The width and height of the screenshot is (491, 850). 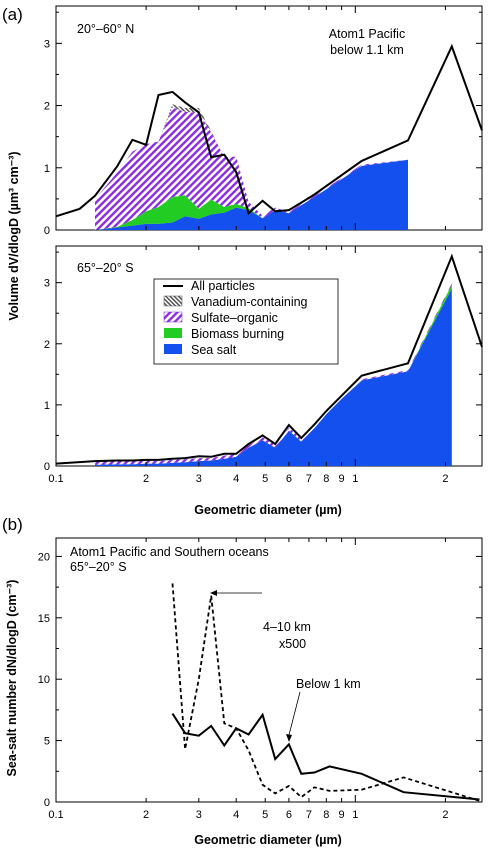 I want to click on annotation-line-1: Atom1 Pacific and Southern oceans, so click(x=169, y=552).